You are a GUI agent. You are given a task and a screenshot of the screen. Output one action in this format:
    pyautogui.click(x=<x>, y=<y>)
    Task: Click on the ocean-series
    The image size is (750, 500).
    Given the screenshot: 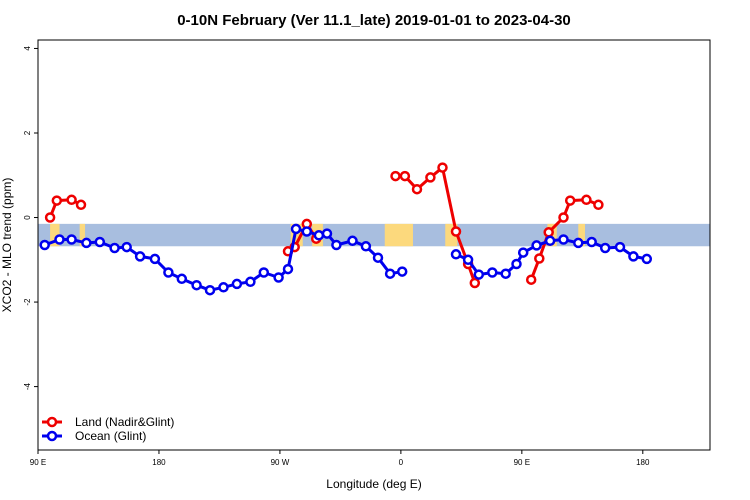 What is the action you would take?
    pyautogui.click(x=346, y=259)
    